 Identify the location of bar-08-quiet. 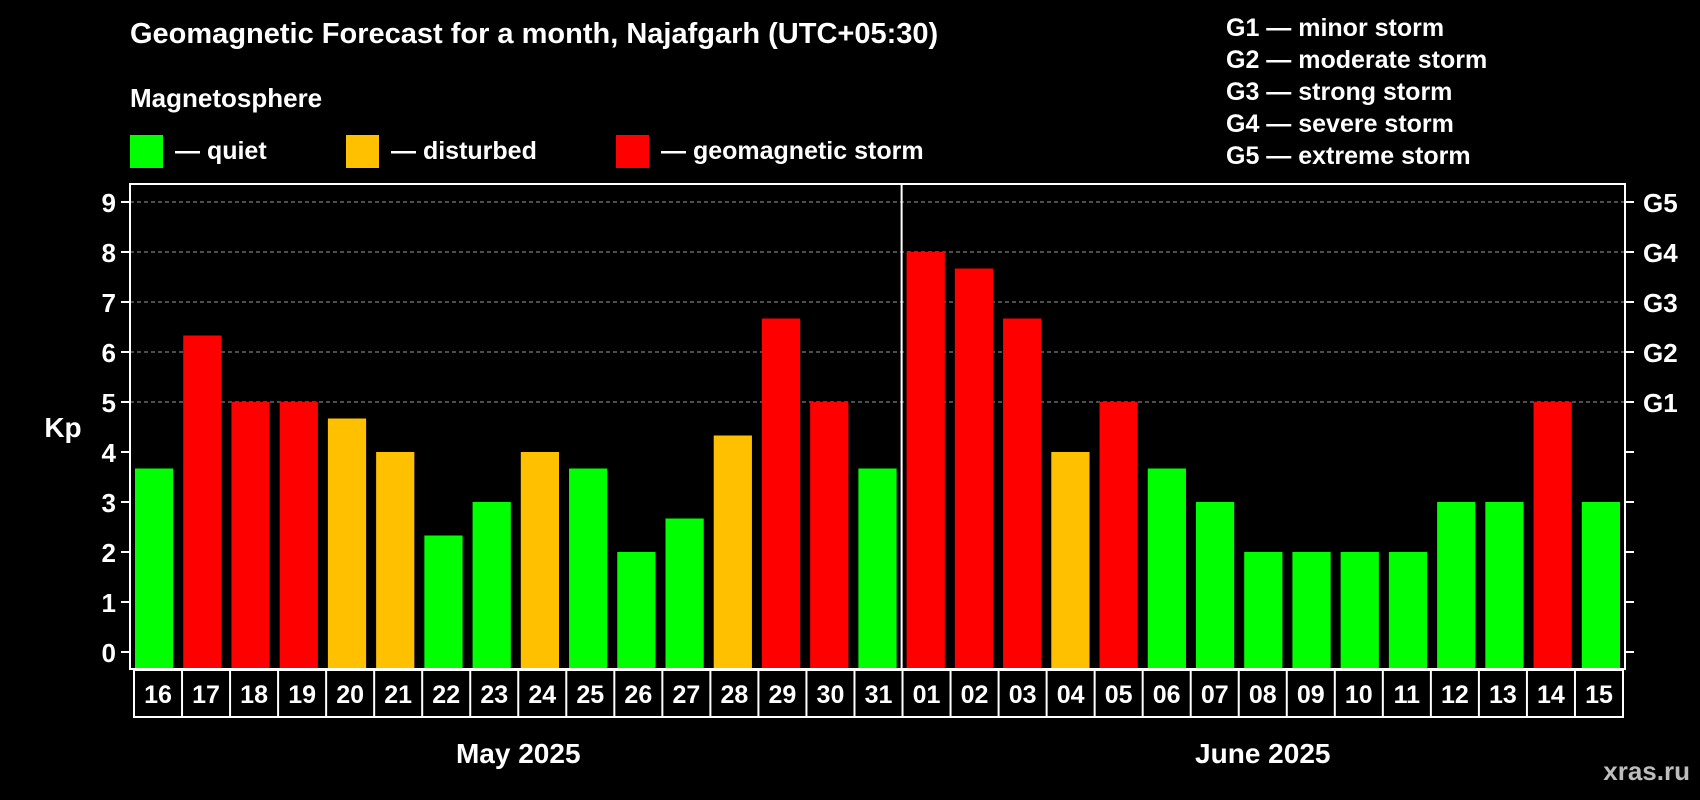
(1263, 610).